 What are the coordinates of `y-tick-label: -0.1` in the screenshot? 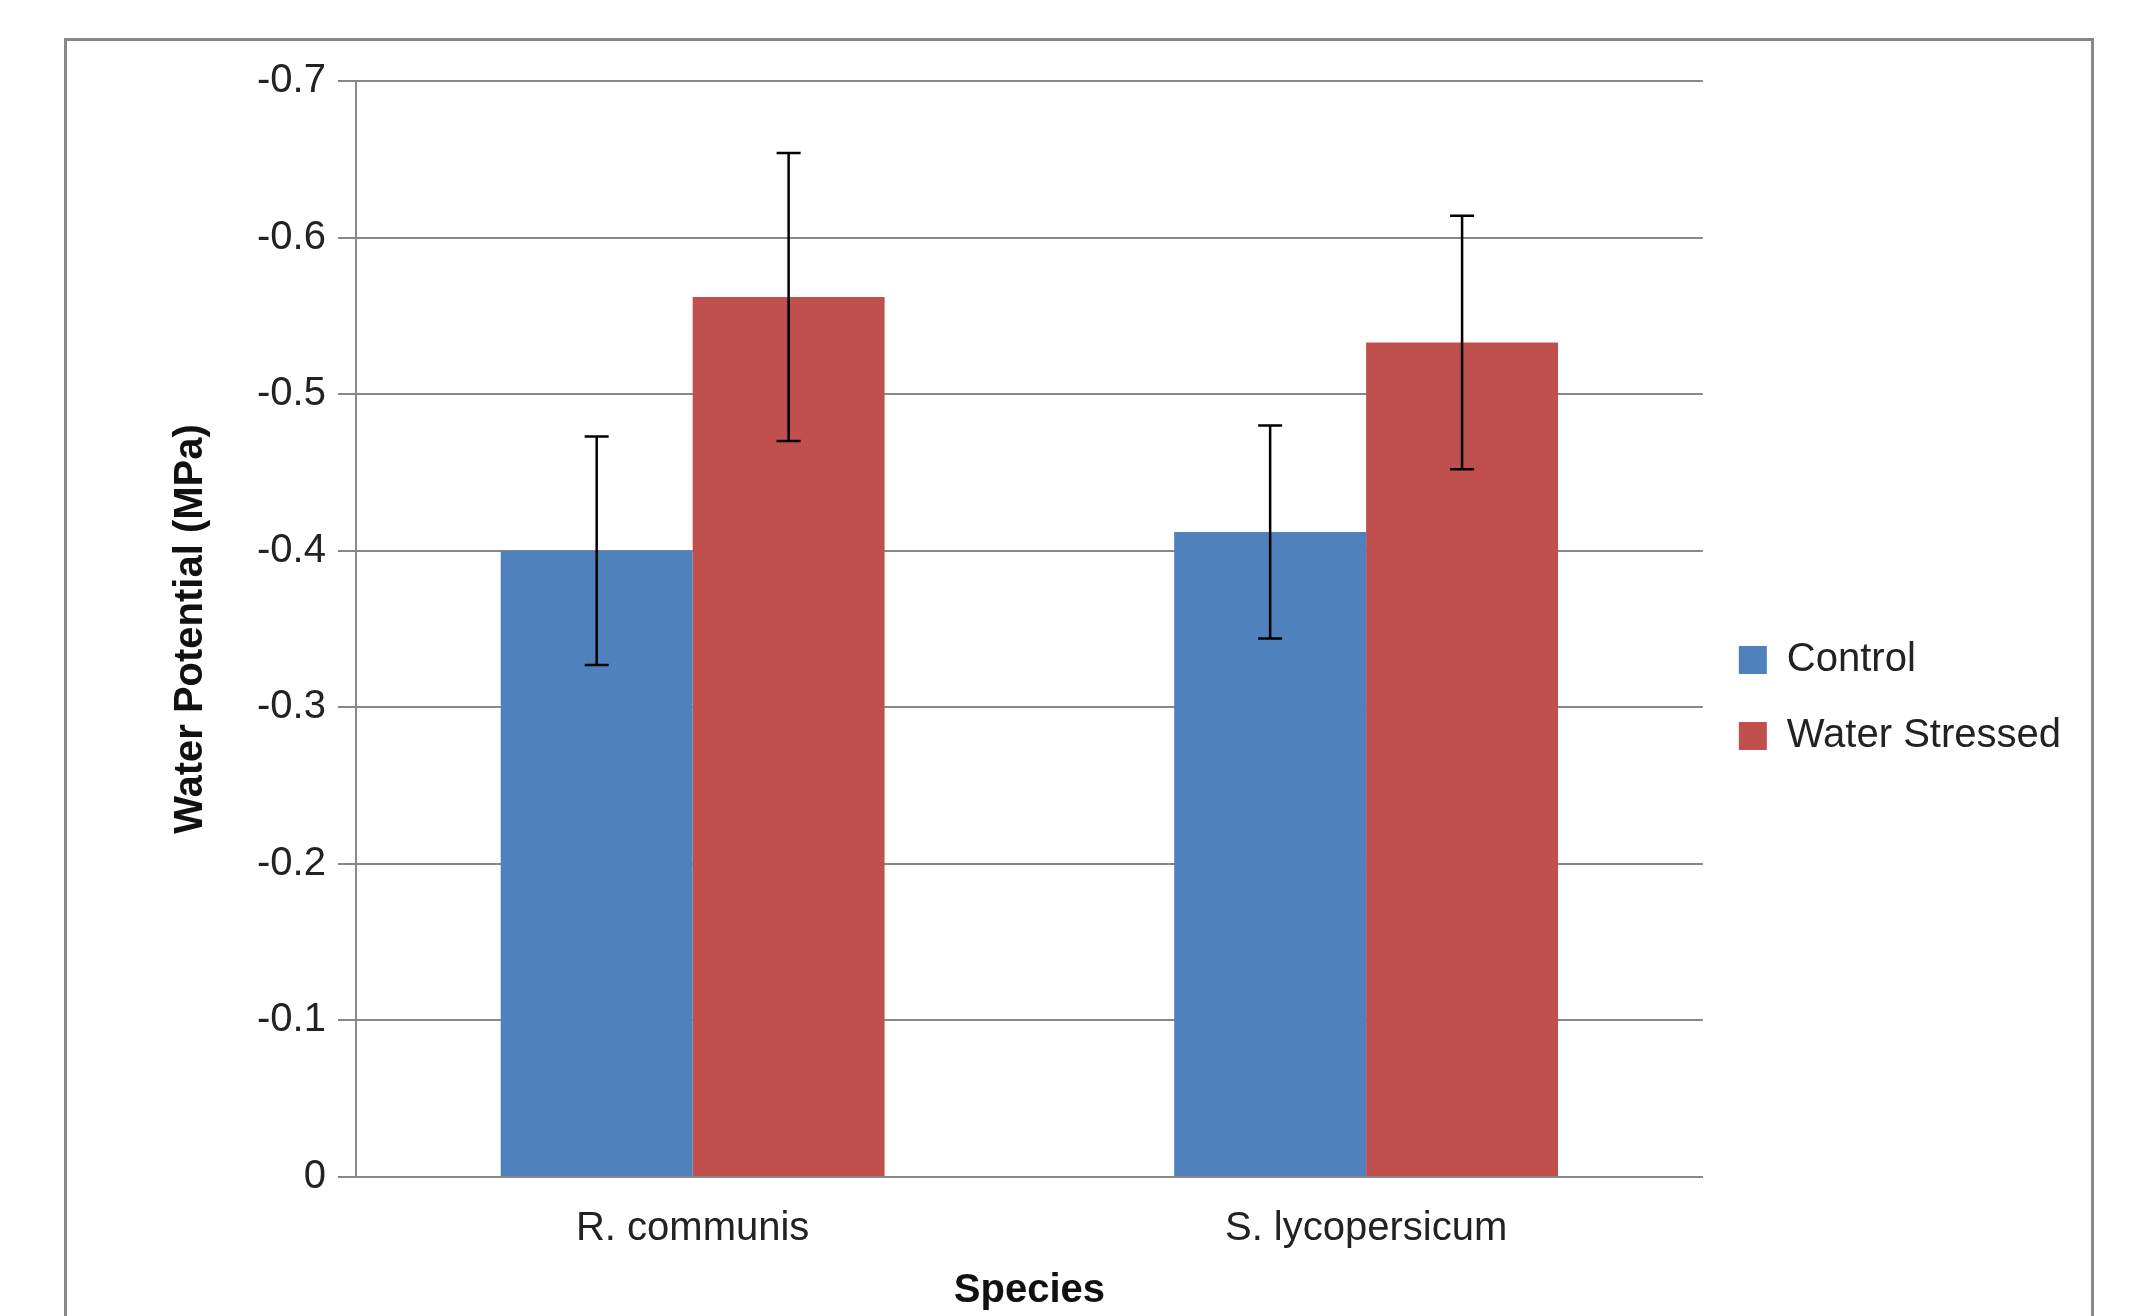 It's located at (291, 1017).